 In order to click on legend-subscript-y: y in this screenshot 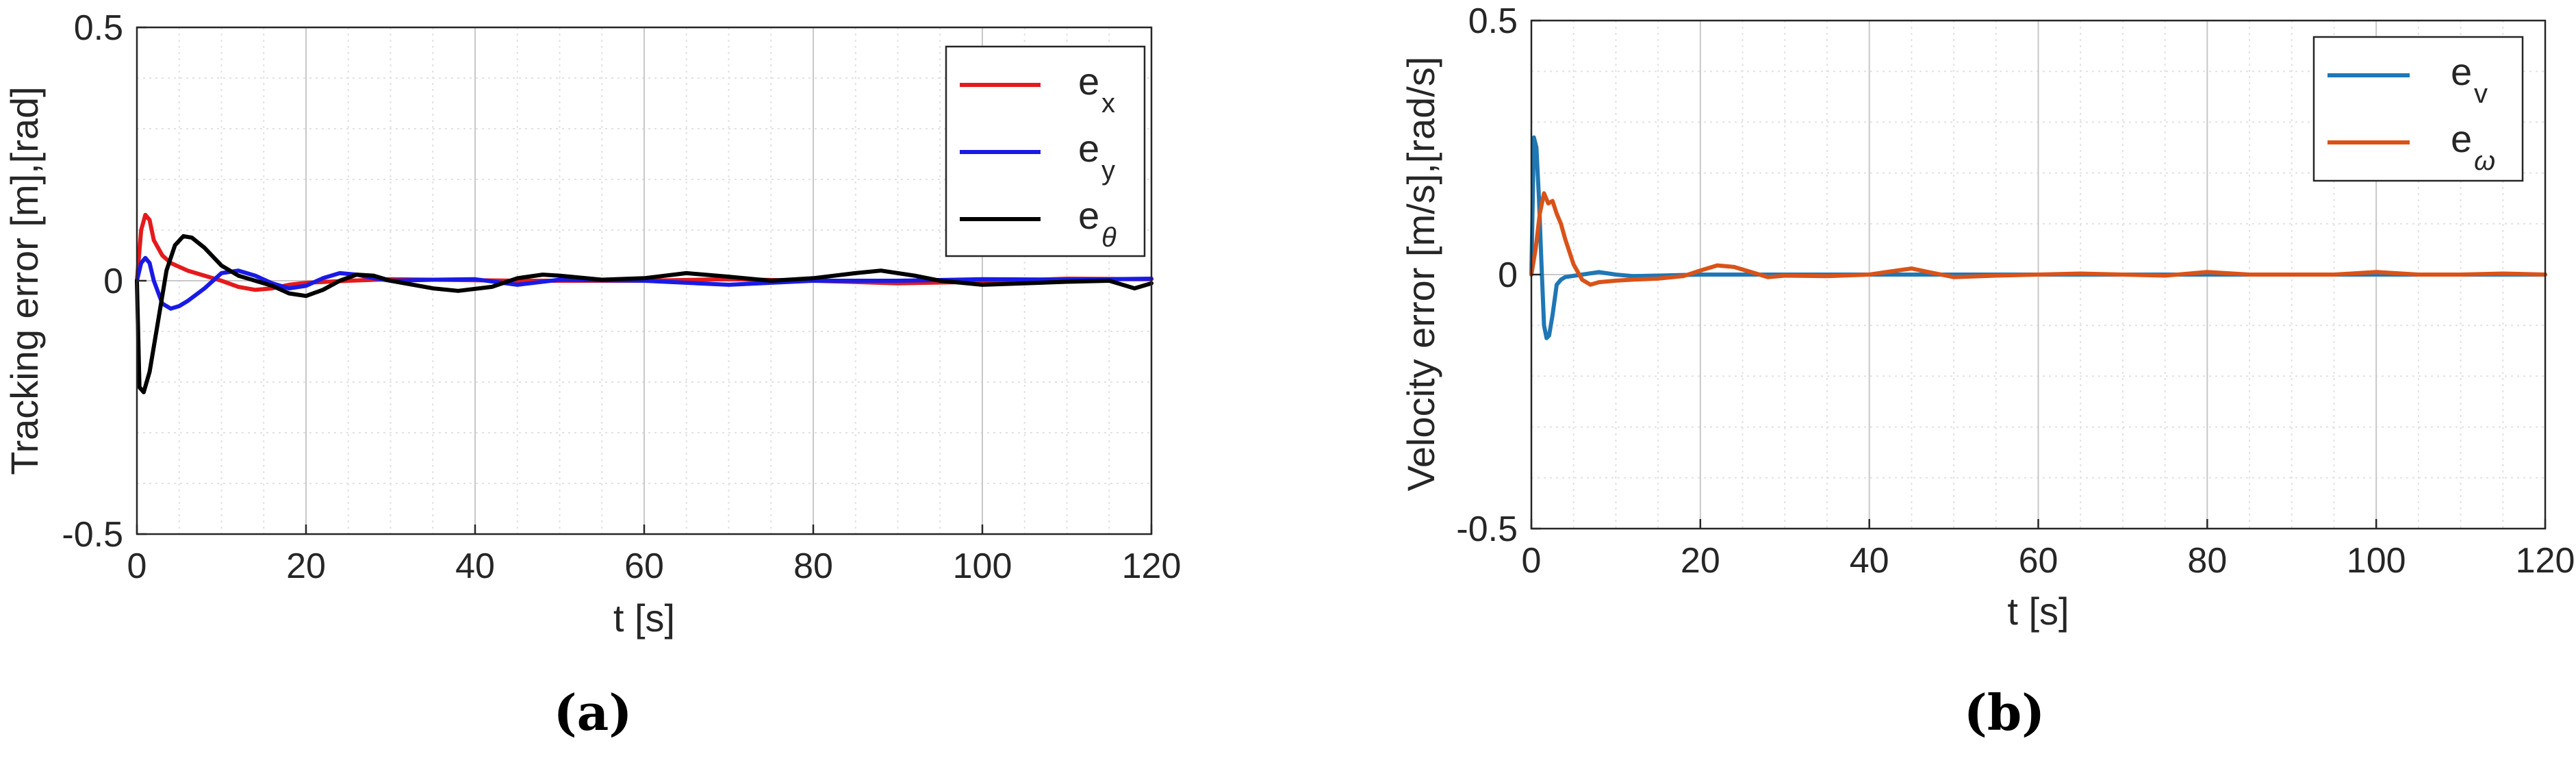, I will do `click(1108, 170)`.